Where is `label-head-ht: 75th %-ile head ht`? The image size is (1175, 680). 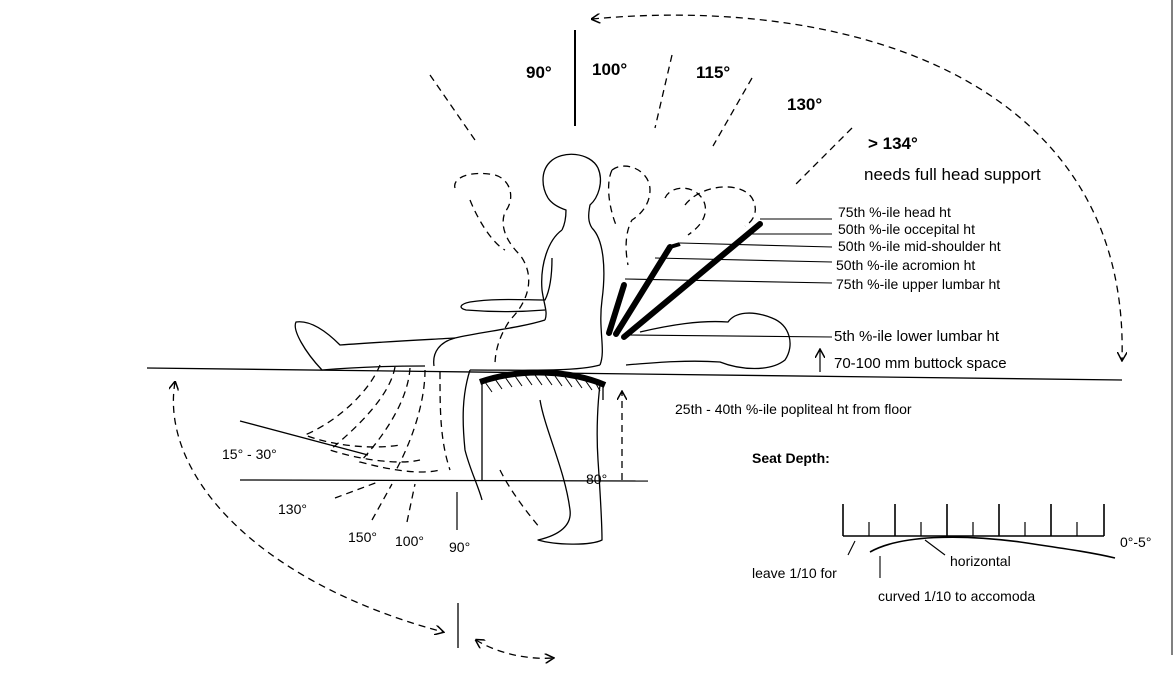 label-head-ht: 75th %-ile head ht is located at coordinates (894, 212).